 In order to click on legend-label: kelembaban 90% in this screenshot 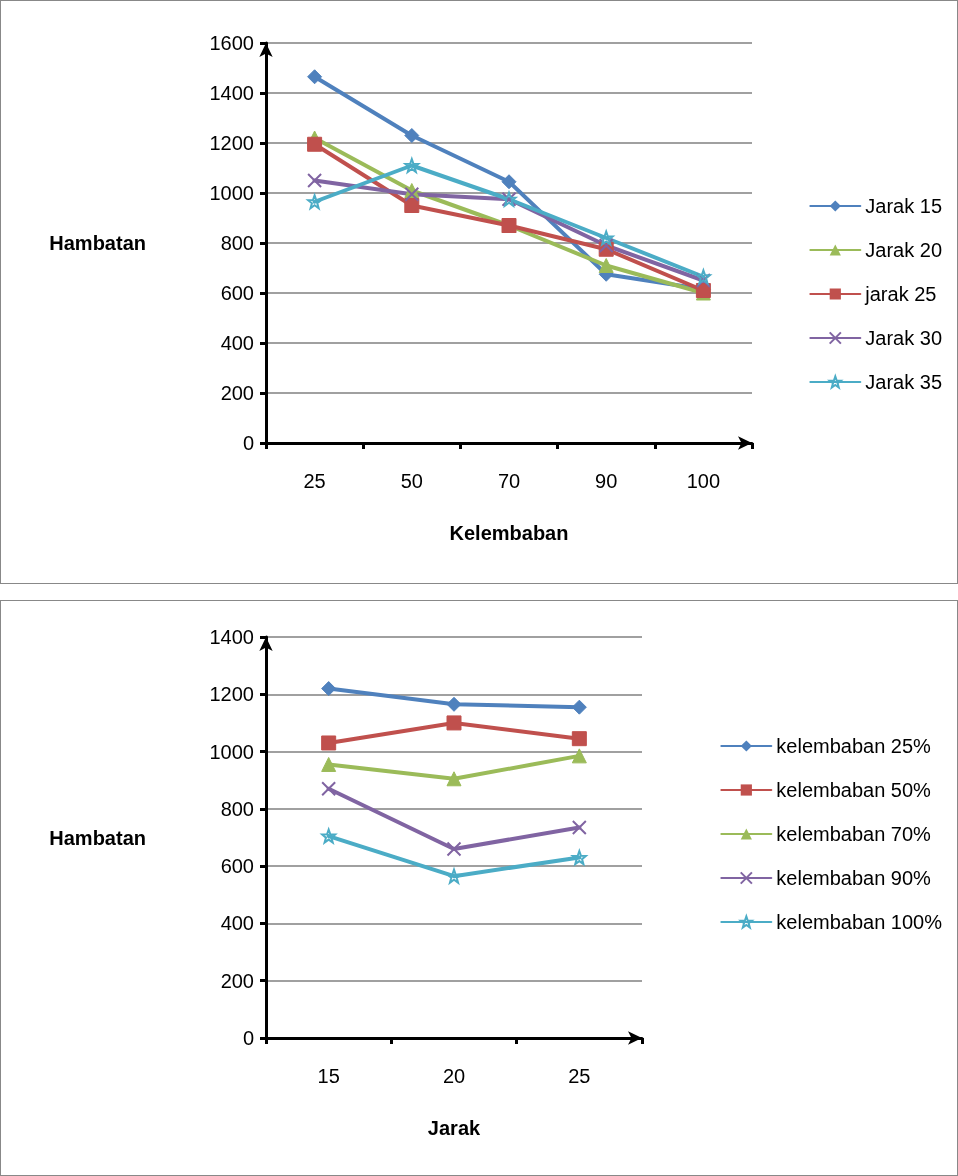, I will do `click(854, 878)`.